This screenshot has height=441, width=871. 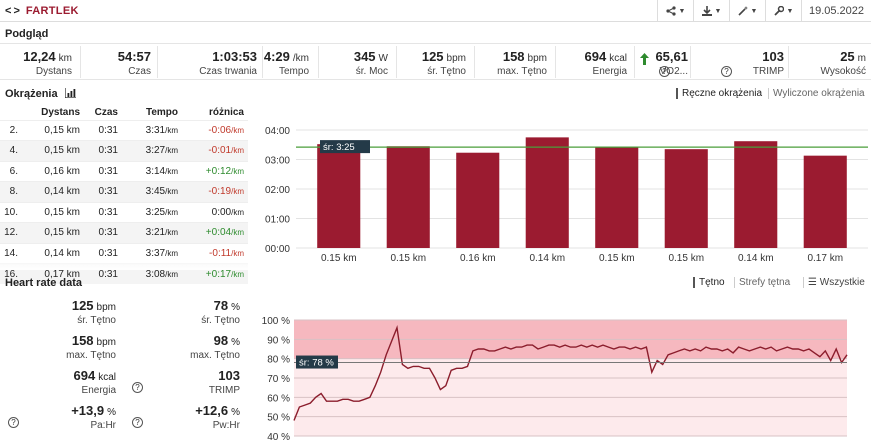 I want to click on stat-unit: W, so click(x=383, y=58).